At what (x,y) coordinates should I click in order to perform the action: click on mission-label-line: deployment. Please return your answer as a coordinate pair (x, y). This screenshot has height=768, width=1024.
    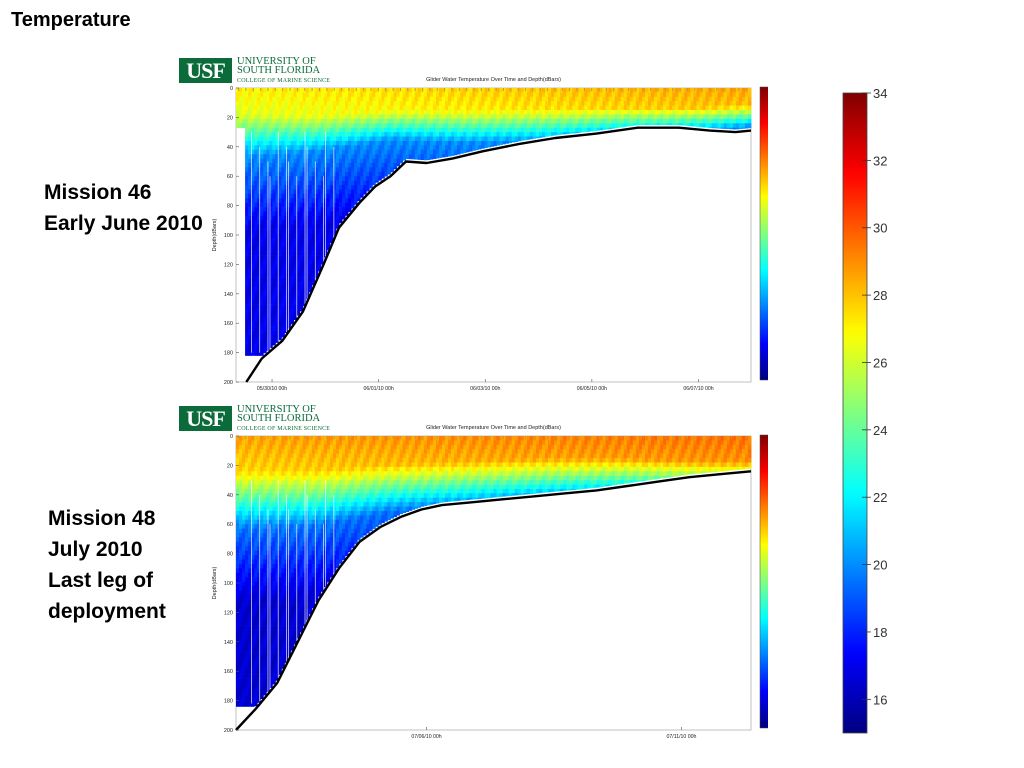
    Looking at the image, I should click on (107, 611).